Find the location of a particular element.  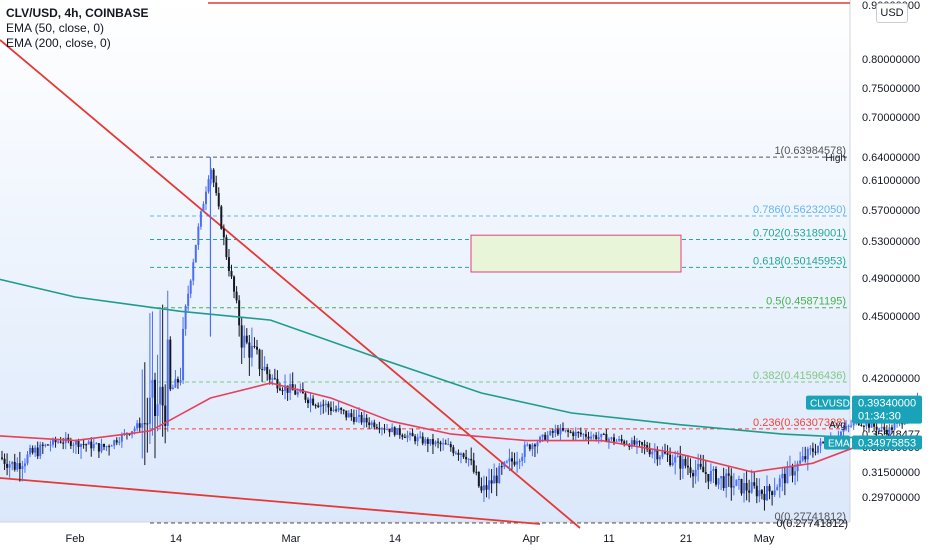

indicator-ema200: EMA (200, close, 0) is located at coordinates (58, 43).